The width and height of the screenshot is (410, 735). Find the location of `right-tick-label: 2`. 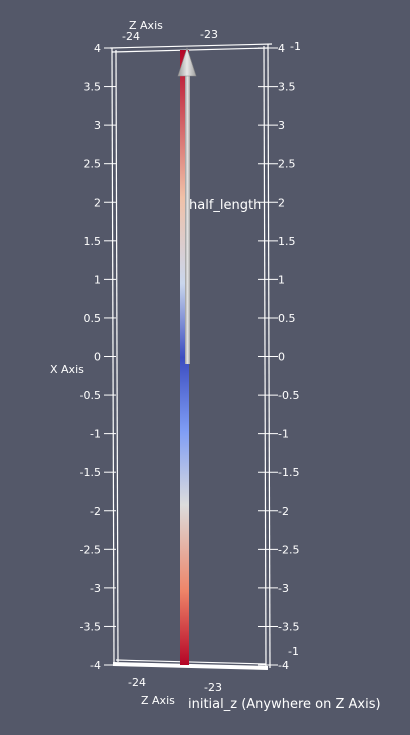

right-tick-label: 2 is located at coordinates (281, 202).